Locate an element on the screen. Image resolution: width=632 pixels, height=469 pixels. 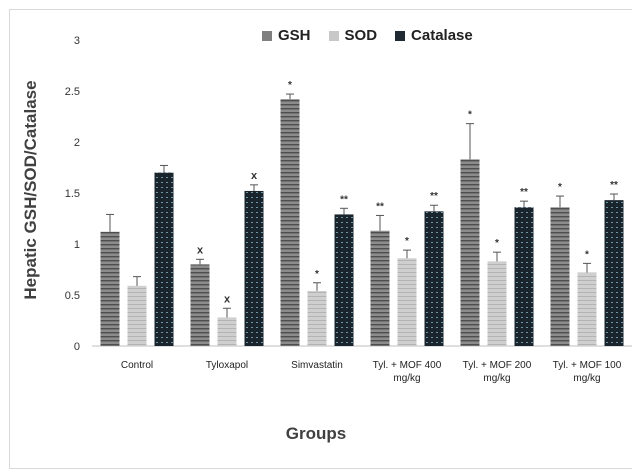
legend-item-sod: SOD is located at coordinates (353, 35).